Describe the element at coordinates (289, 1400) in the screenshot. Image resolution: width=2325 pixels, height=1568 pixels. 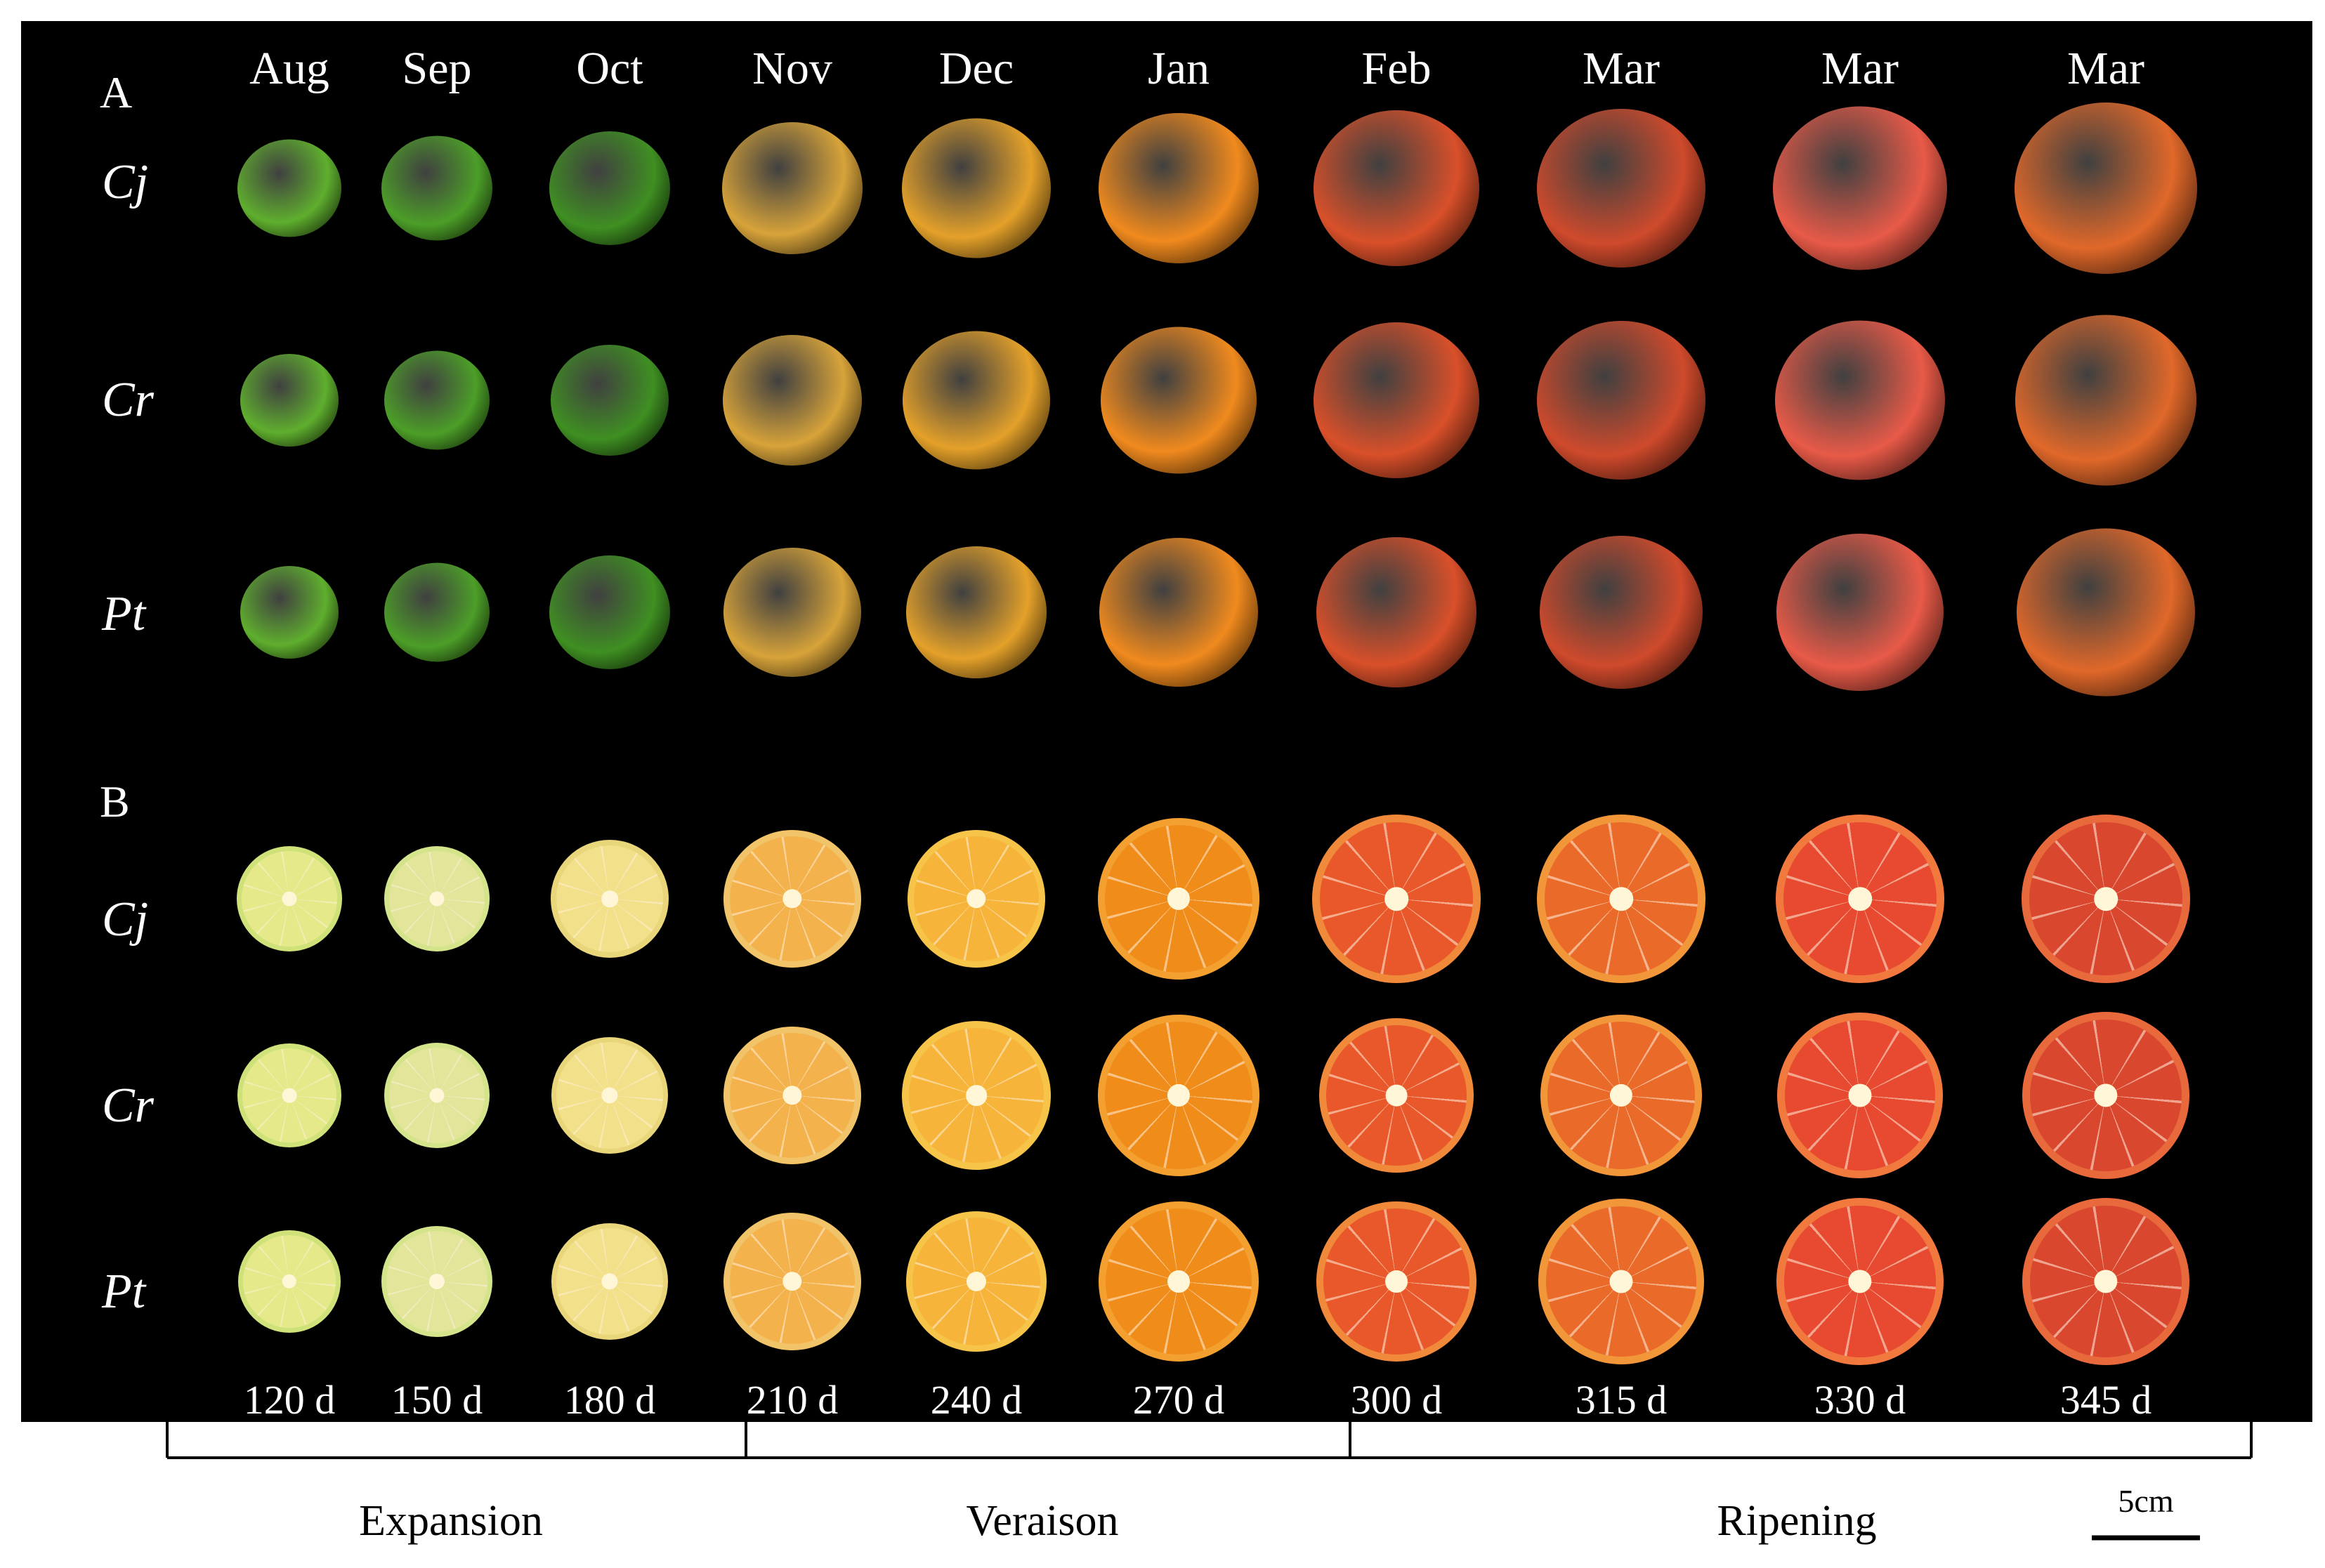
I see `day-label: 120 d` at that location.